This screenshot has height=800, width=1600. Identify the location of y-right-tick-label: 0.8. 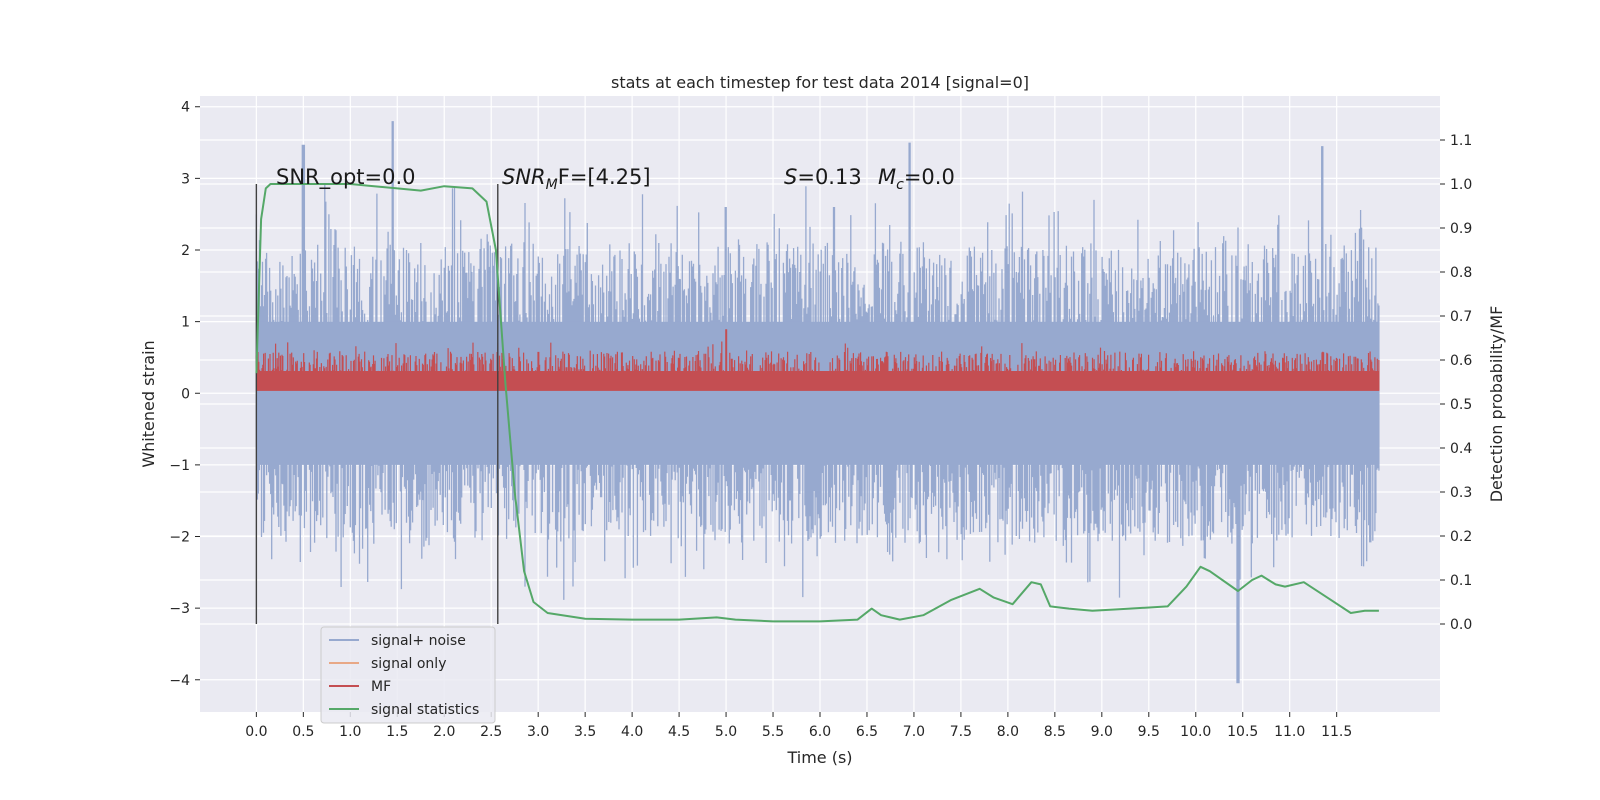
(1461, 273).